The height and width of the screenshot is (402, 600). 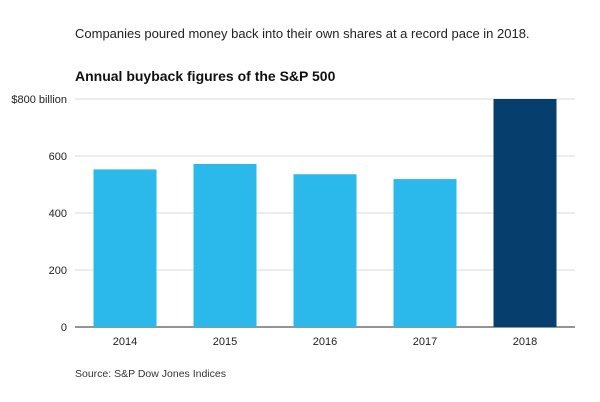 I want to click on x-axis-tick-labels: 2014 2015 2016 2017 2018, so click(x=325, y=342).